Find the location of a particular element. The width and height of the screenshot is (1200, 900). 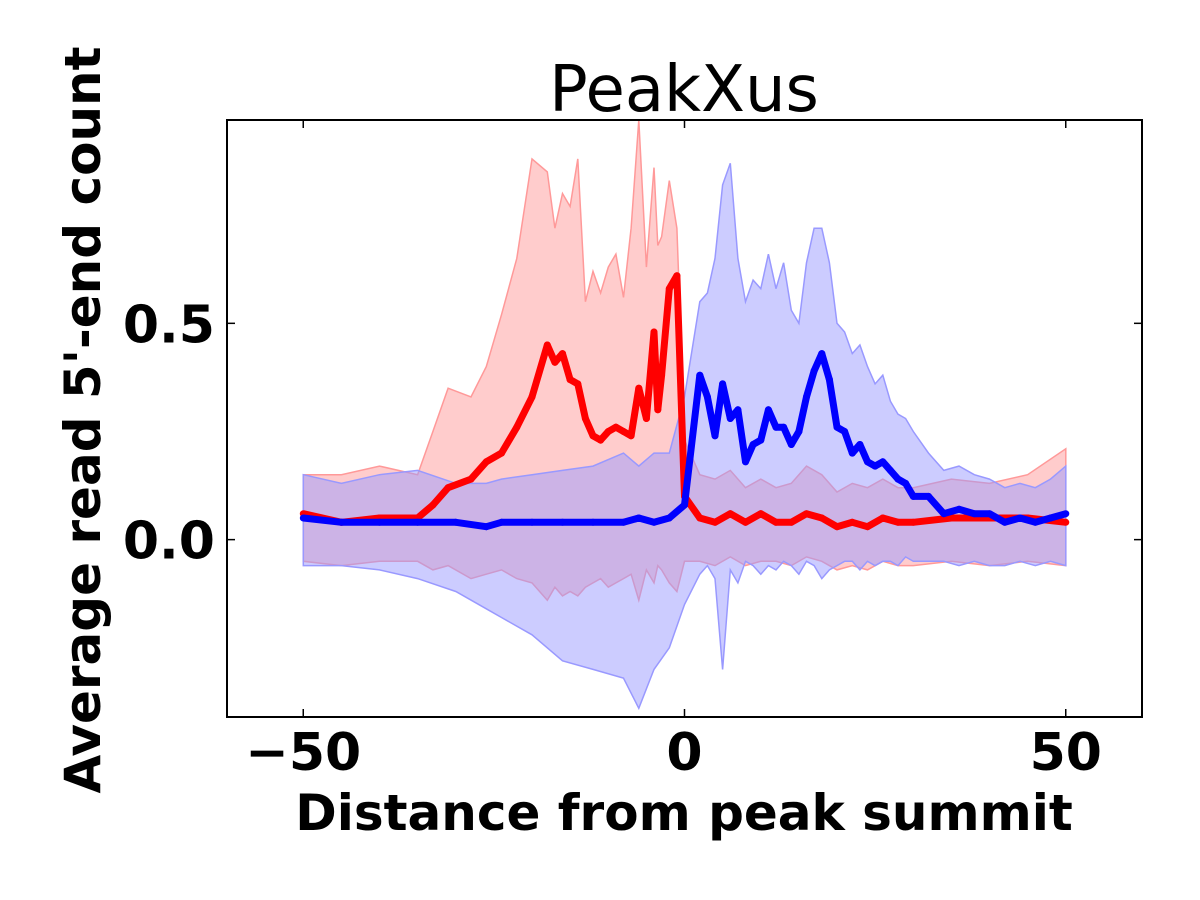

x-tick-label: −50 is located at coordinates (303, 753).